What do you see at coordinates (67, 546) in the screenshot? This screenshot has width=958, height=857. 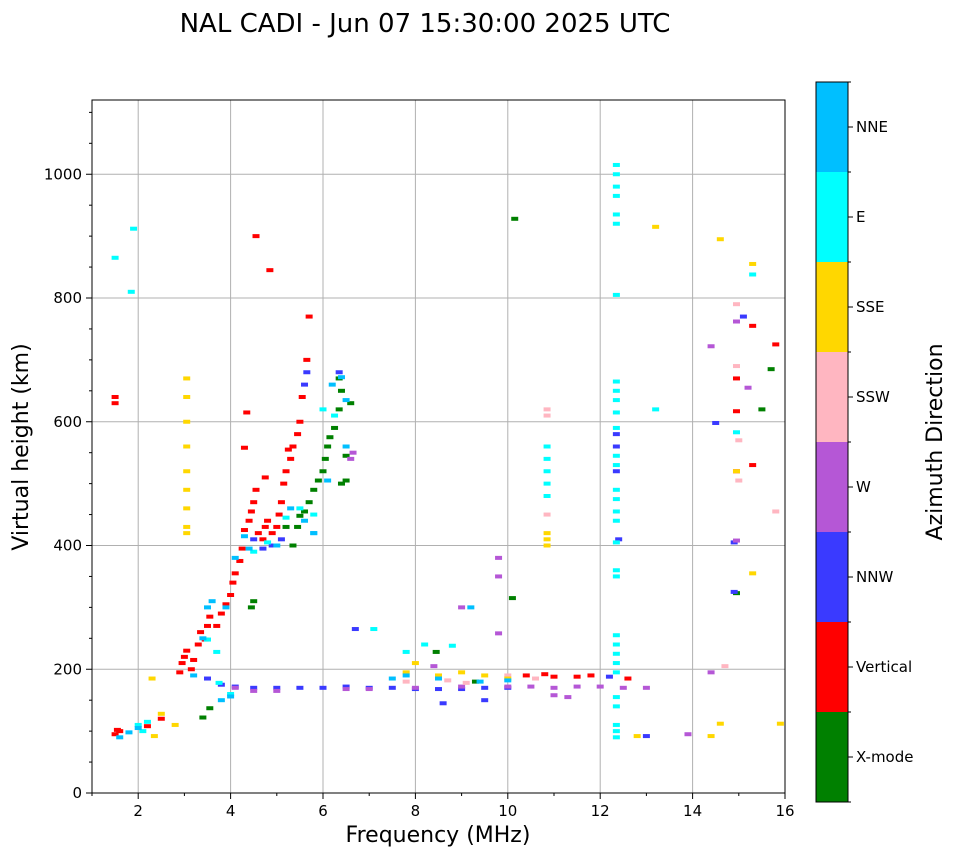 I see `y-tick-label: 400` at bounding box center [67, 546].